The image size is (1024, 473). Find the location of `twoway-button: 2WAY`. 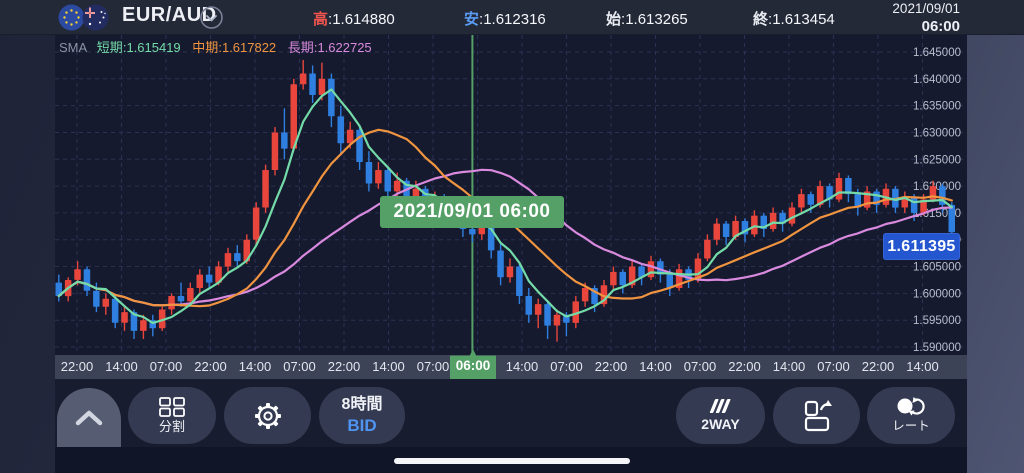

twoway-button: 2WAY is located at coordinates (720, 415).